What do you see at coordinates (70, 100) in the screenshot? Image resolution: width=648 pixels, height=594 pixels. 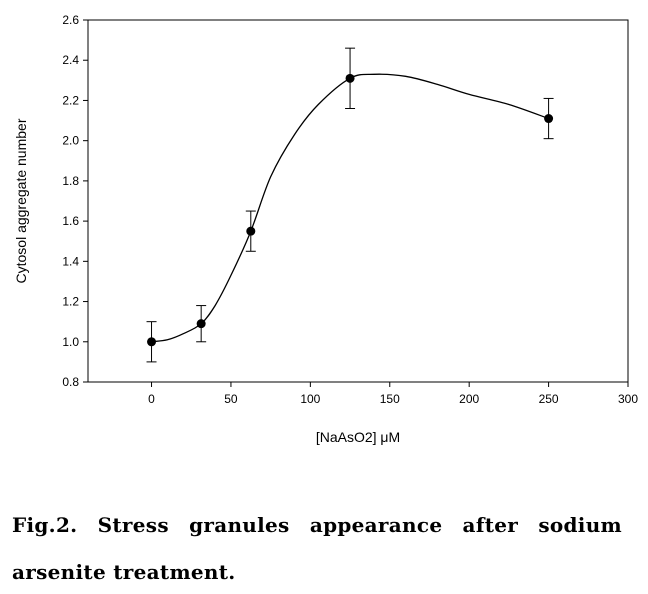 I see `y-tick-label: 2.2` at bounding box center [70, 100].